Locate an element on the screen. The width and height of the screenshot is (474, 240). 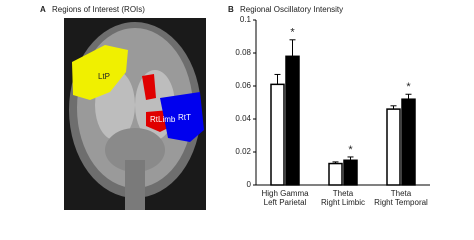
y-tick-label: 0.1 is located at coordinates (246, 19).